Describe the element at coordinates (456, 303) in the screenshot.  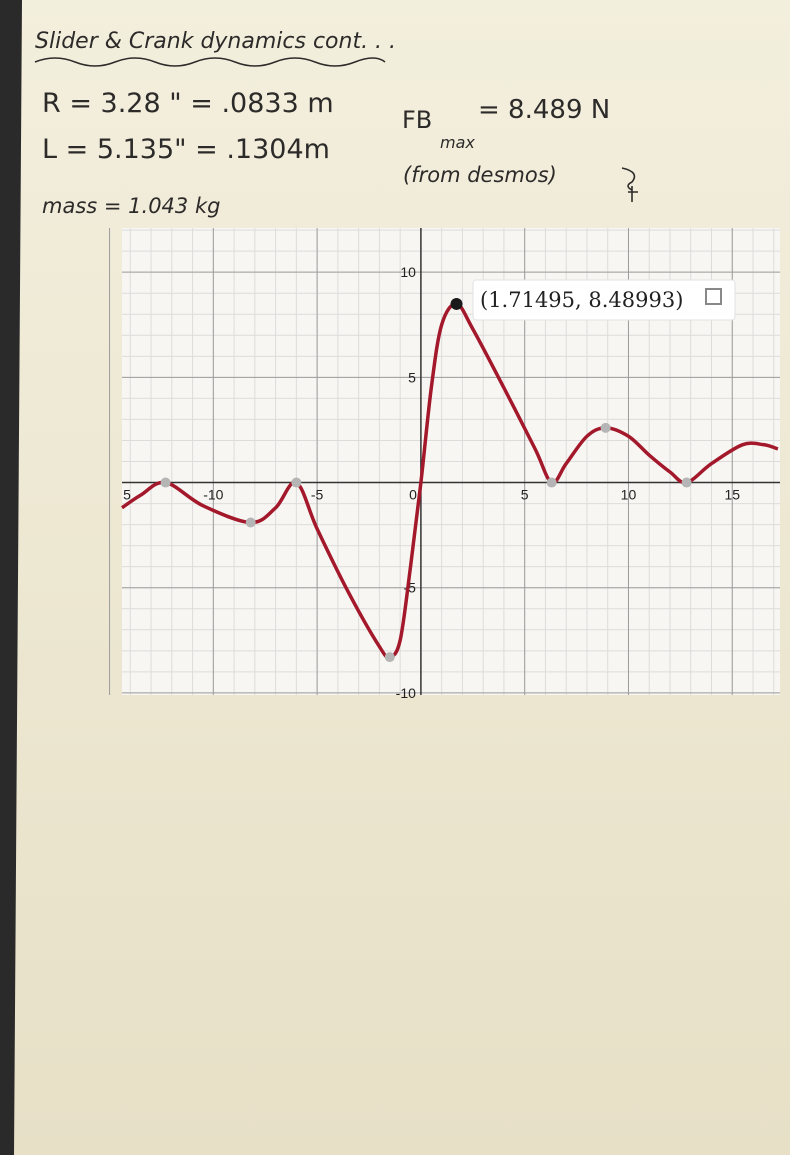
I see `highlight-point` at that location.